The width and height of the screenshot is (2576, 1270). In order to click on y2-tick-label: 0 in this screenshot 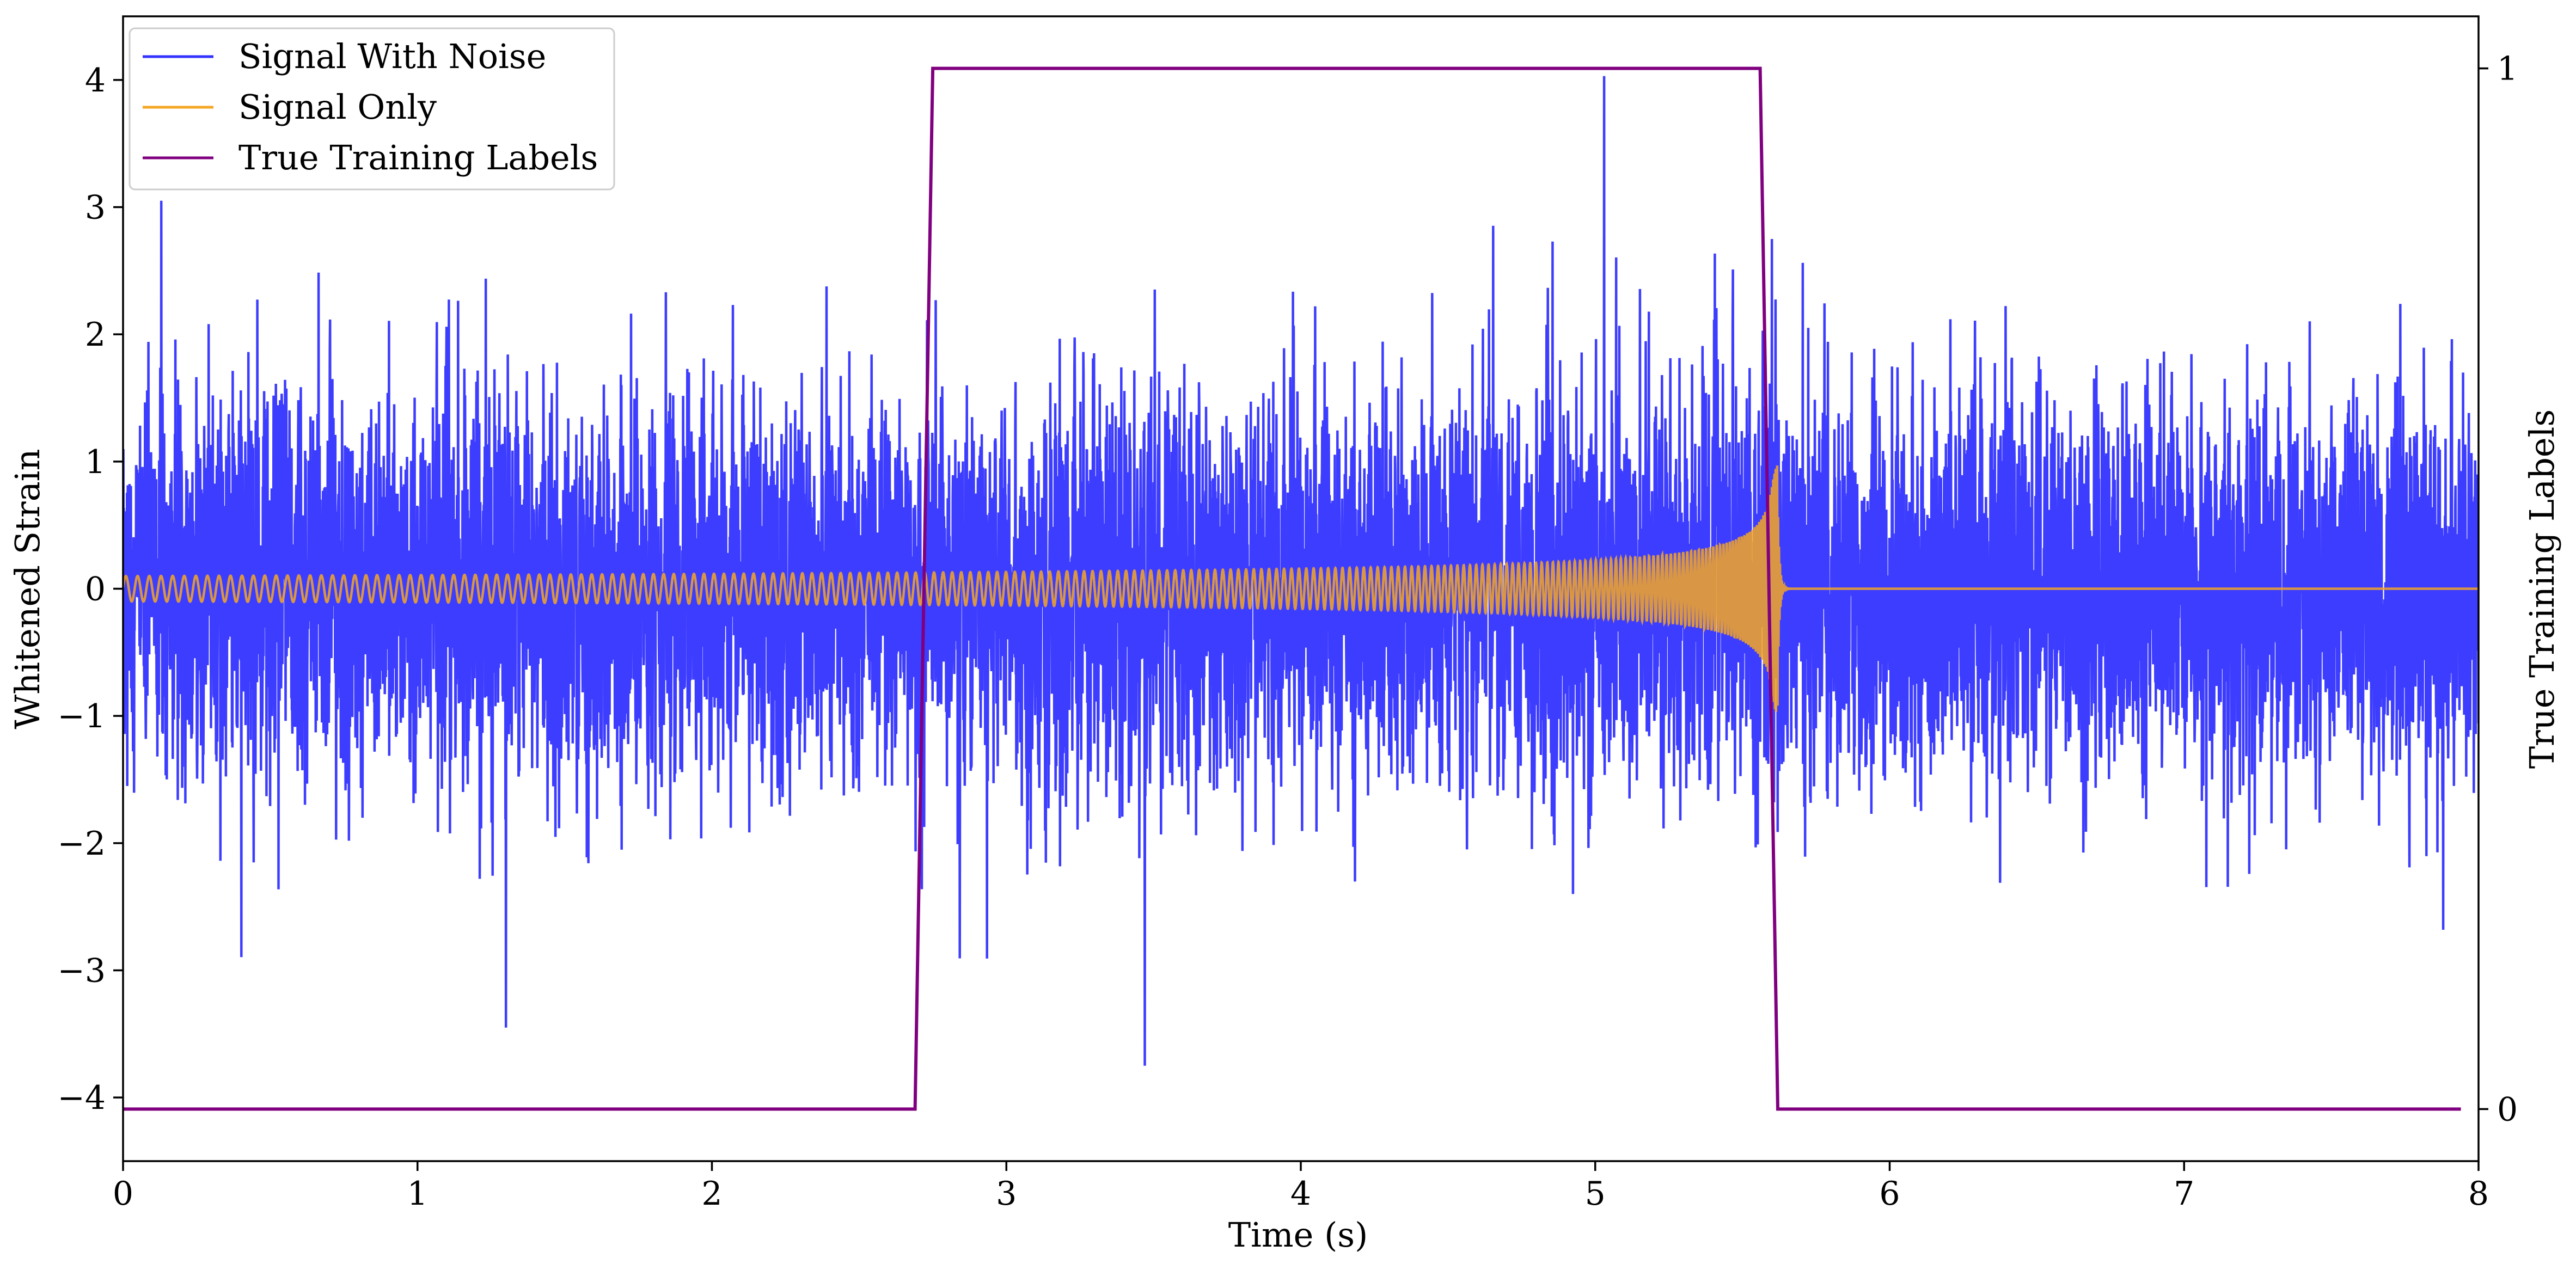, I will do `click(2507, 1109)`.